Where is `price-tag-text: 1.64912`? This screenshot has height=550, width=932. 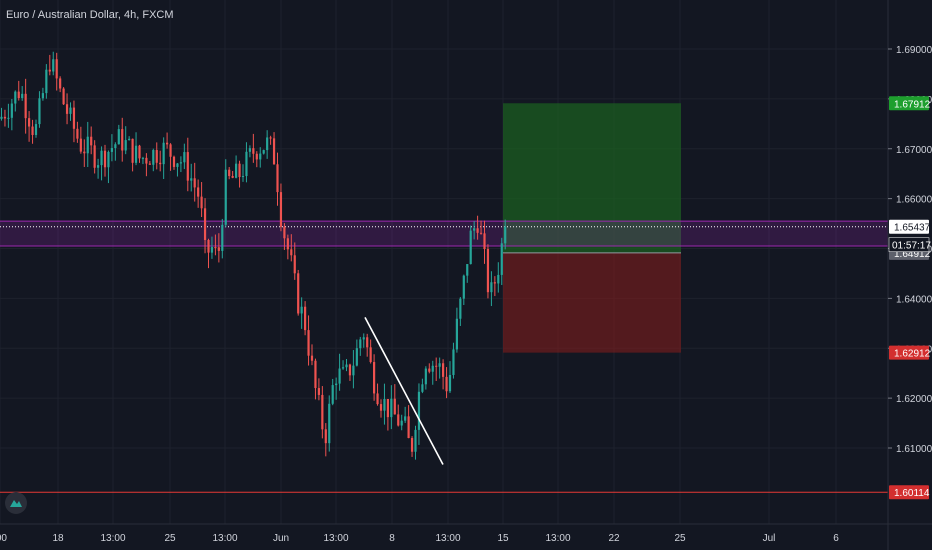
price-tag-text: 1.64912 is located at coordinates (912, 254).